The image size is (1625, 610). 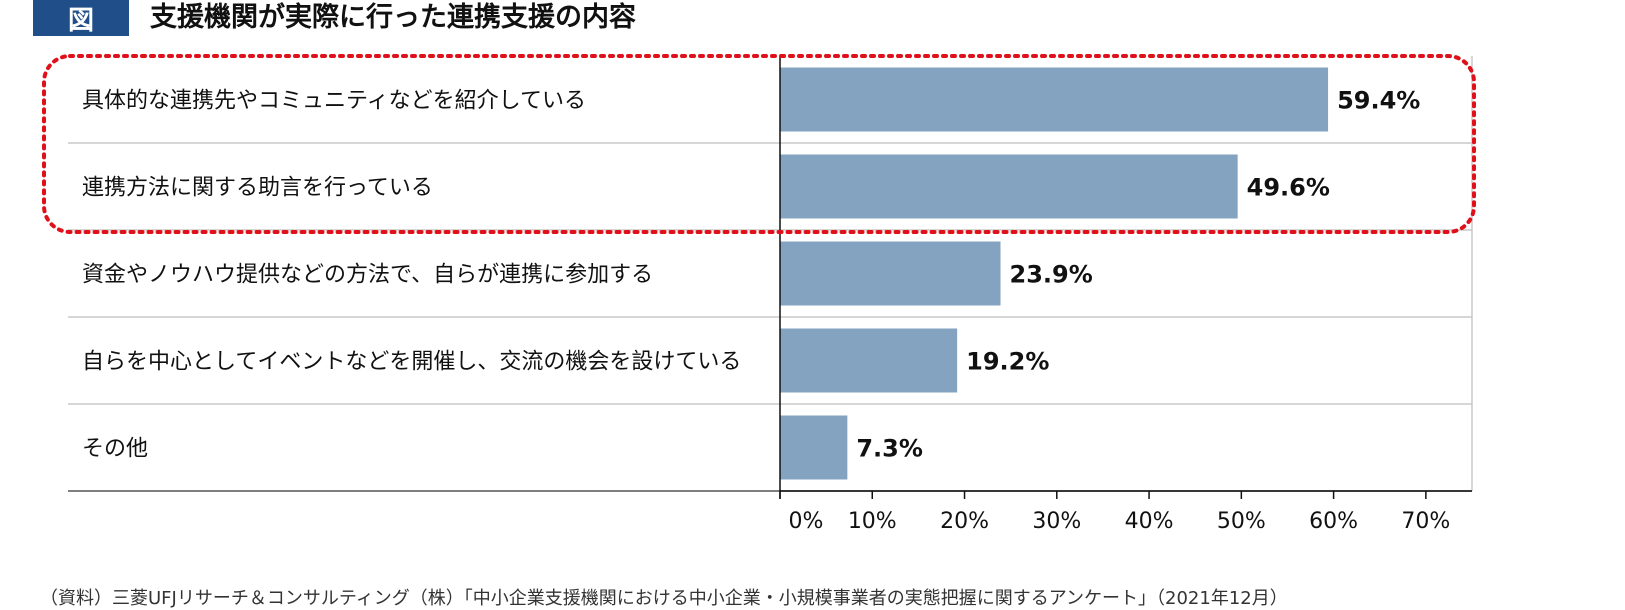 I want to click on figure-badge: 図, so click(x=81, y=18).